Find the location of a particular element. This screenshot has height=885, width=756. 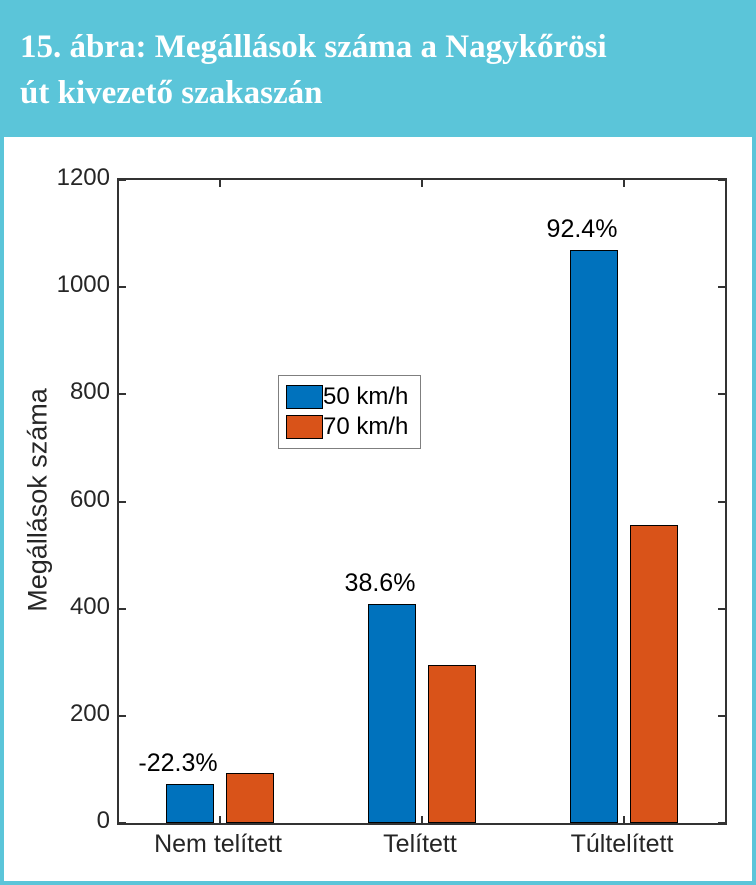

figure-caption-line2: út kivezető szakaszán is located at coordinates (171, 93).